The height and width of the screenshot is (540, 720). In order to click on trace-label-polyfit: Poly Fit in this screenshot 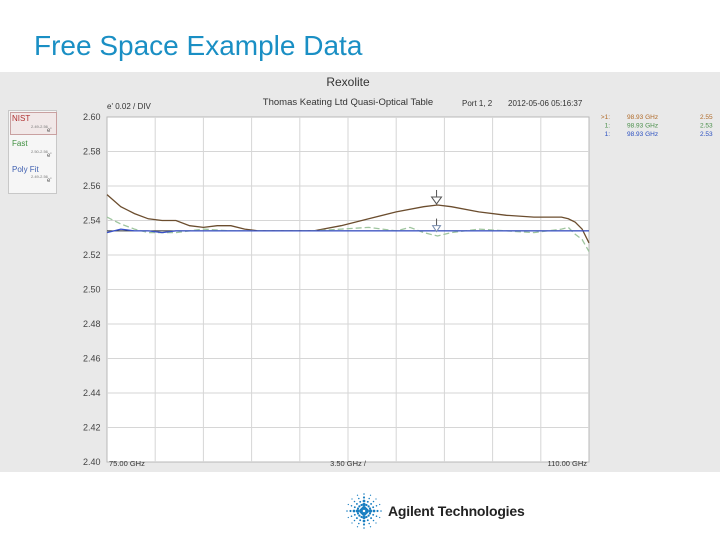, I will do `click(25, 169)`.